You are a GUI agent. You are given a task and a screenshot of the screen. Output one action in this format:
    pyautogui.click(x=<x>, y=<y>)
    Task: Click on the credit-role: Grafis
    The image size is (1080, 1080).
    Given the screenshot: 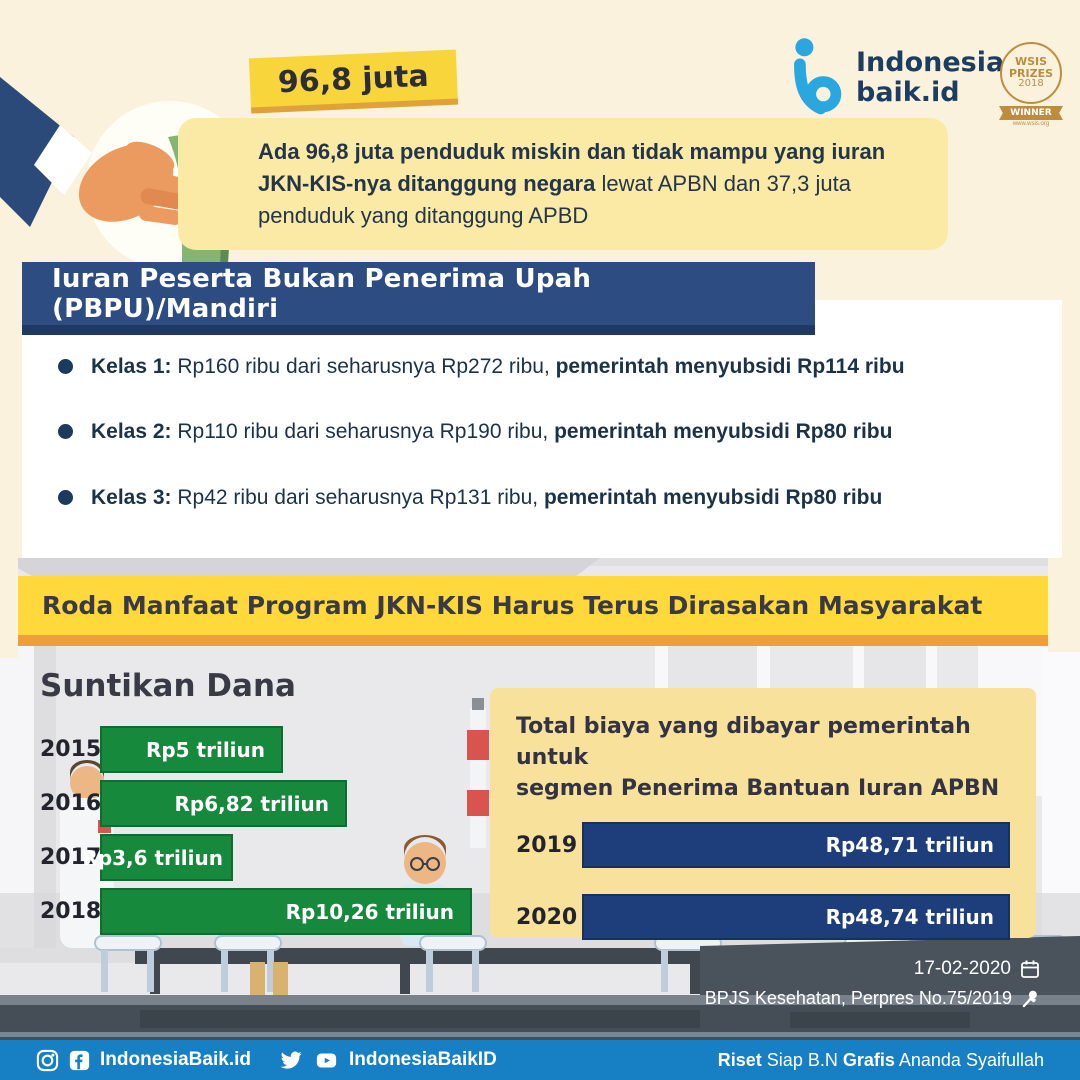 What is the action you would take?
    pyautogui.click(x=868, y=1059)
    